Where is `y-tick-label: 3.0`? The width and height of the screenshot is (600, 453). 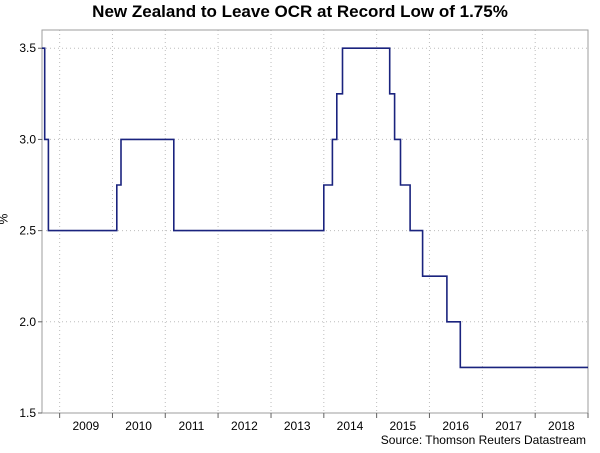
y-tick-label: 3.0 is located at coordinates (27, 139).